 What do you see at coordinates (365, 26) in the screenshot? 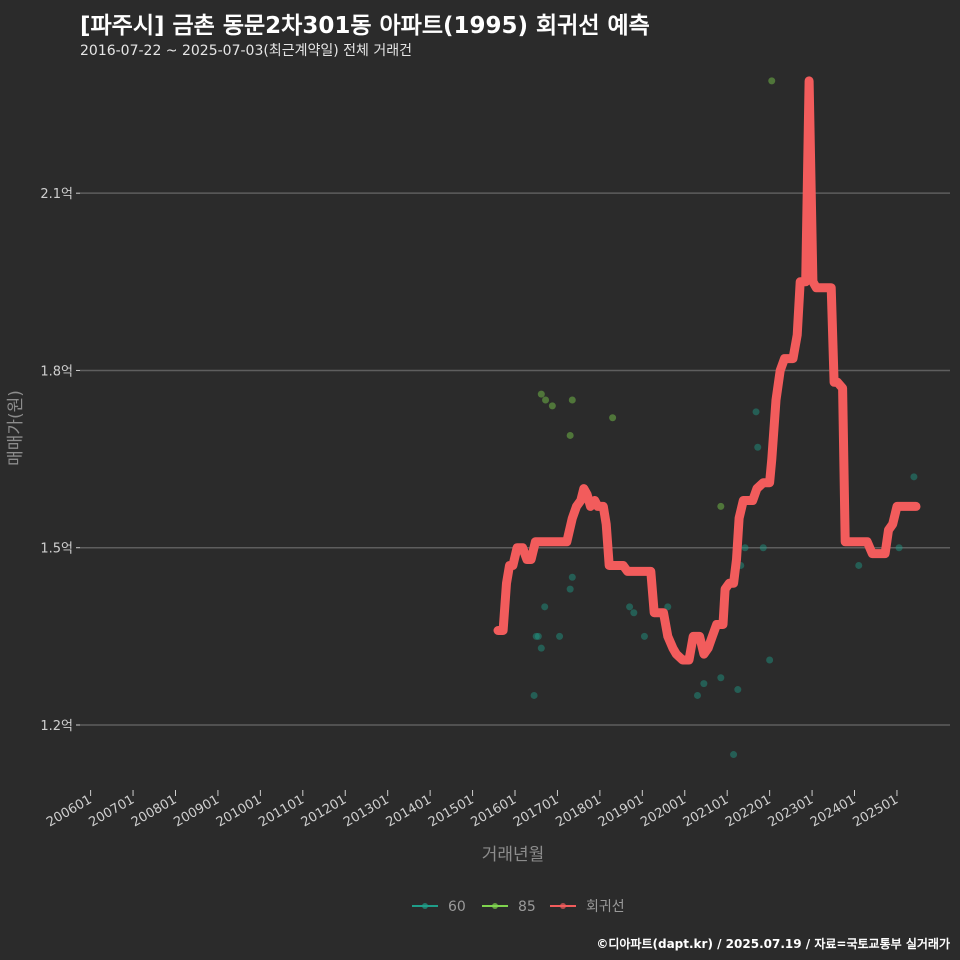
I see `chart-title: [파주시] 금촌 동문2차301동 아파트(1995) 회귀선 예측` at bounding box center [365, 26].